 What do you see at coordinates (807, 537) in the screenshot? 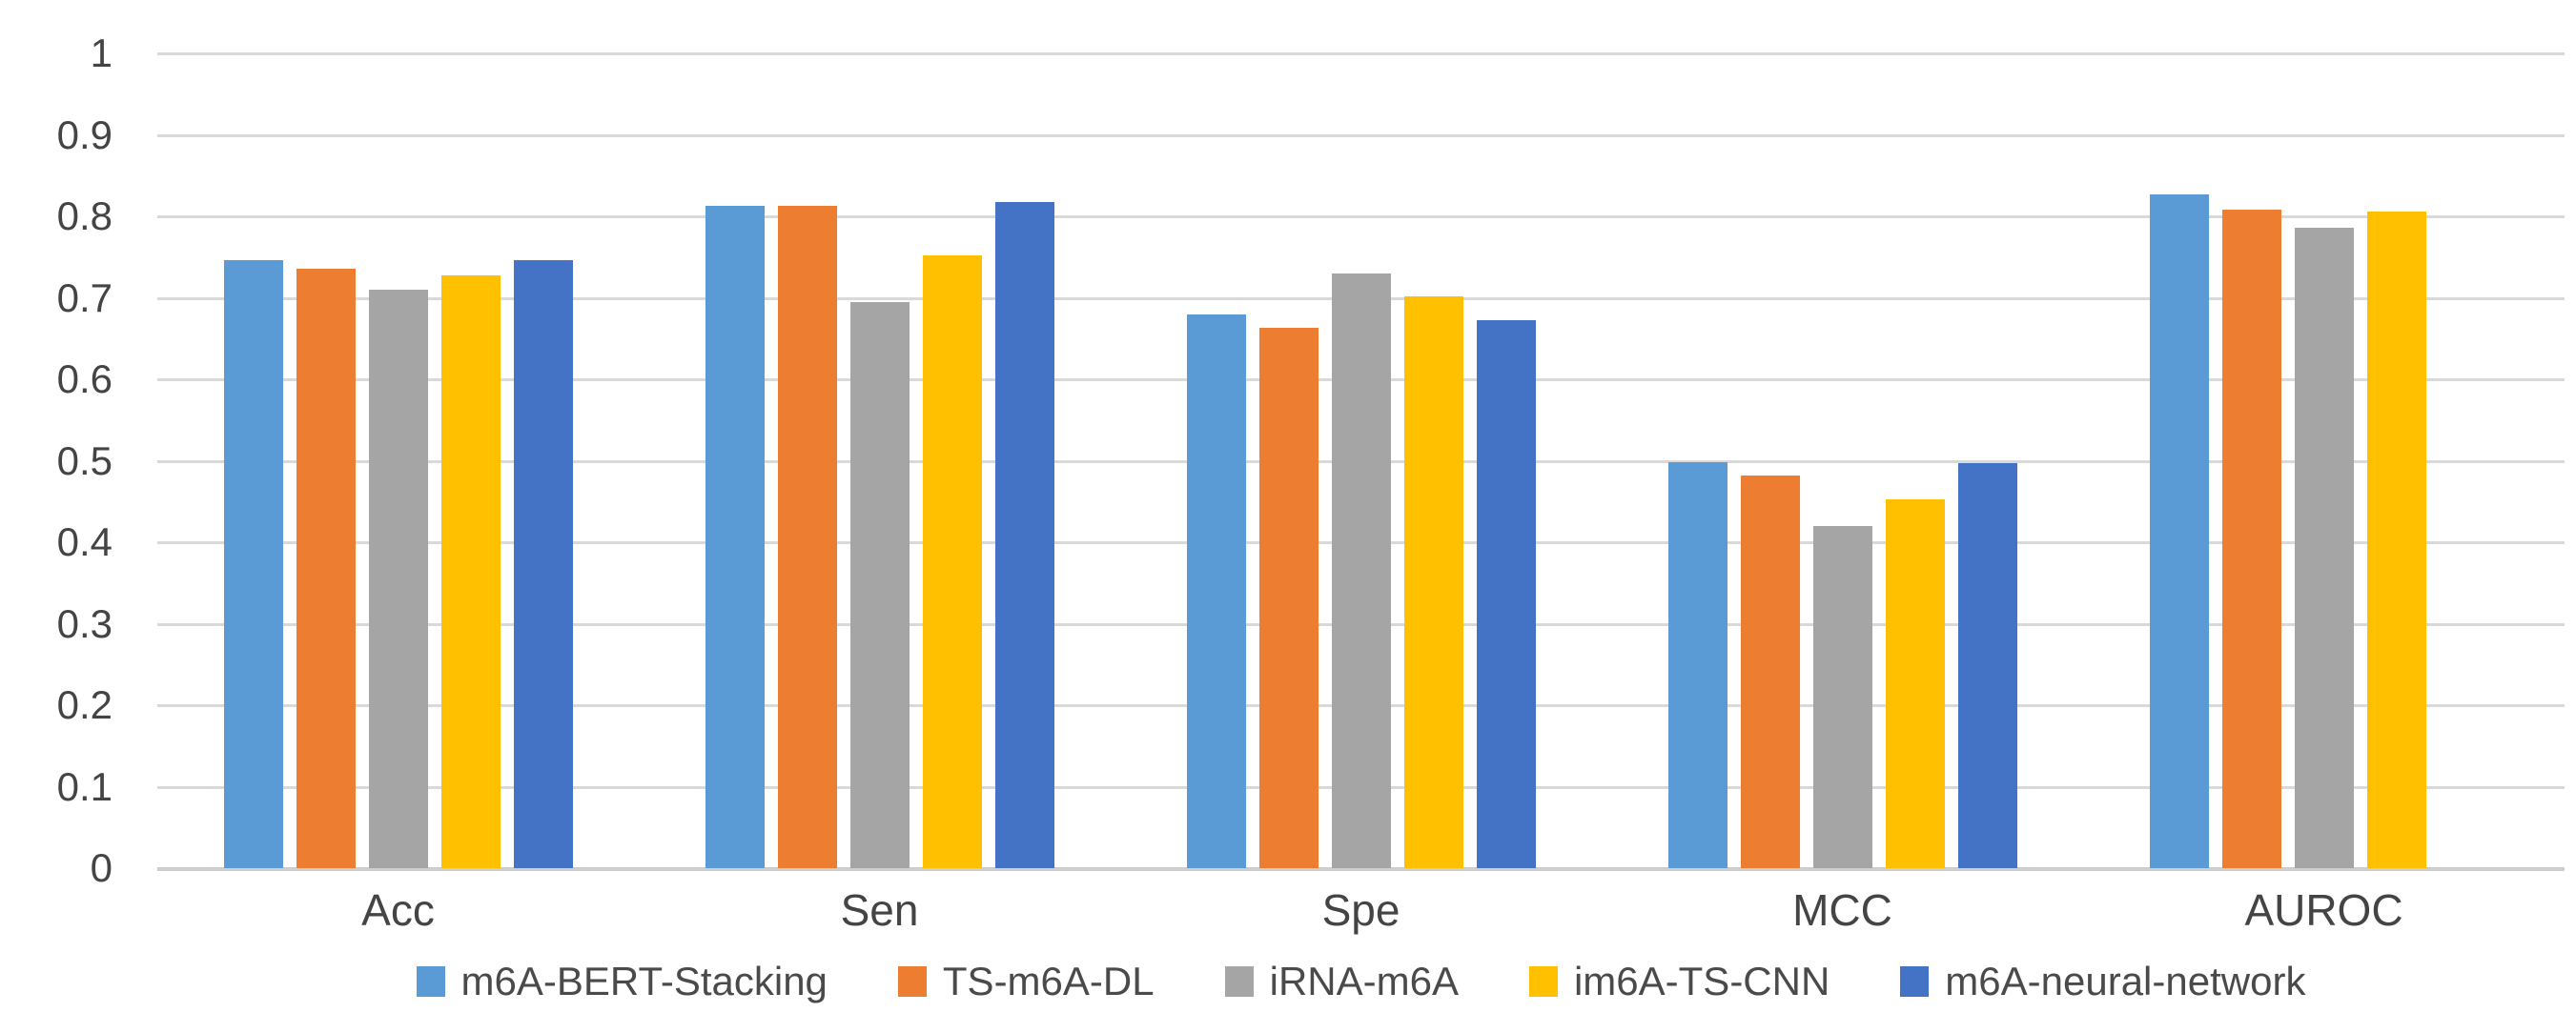
I see `bar-TS-m6A-DL-Sen` at bounding box center [807, 537].